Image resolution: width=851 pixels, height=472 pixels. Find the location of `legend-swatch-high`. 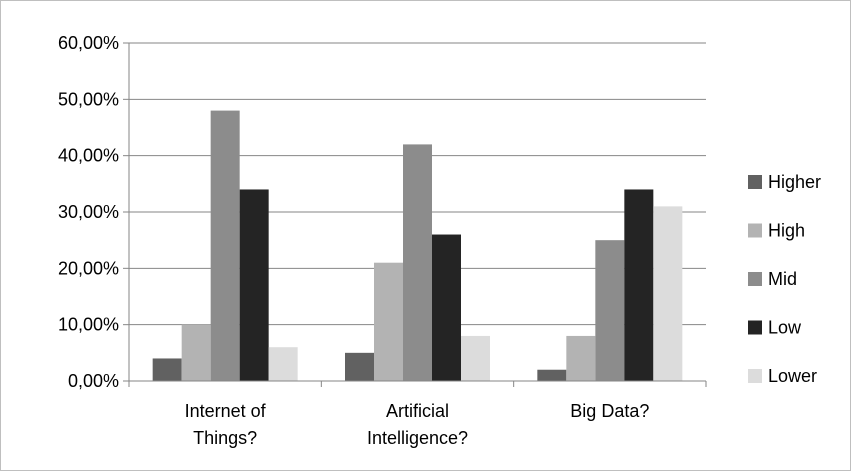

legend-swatch-high is located at coordinates (755, 230).